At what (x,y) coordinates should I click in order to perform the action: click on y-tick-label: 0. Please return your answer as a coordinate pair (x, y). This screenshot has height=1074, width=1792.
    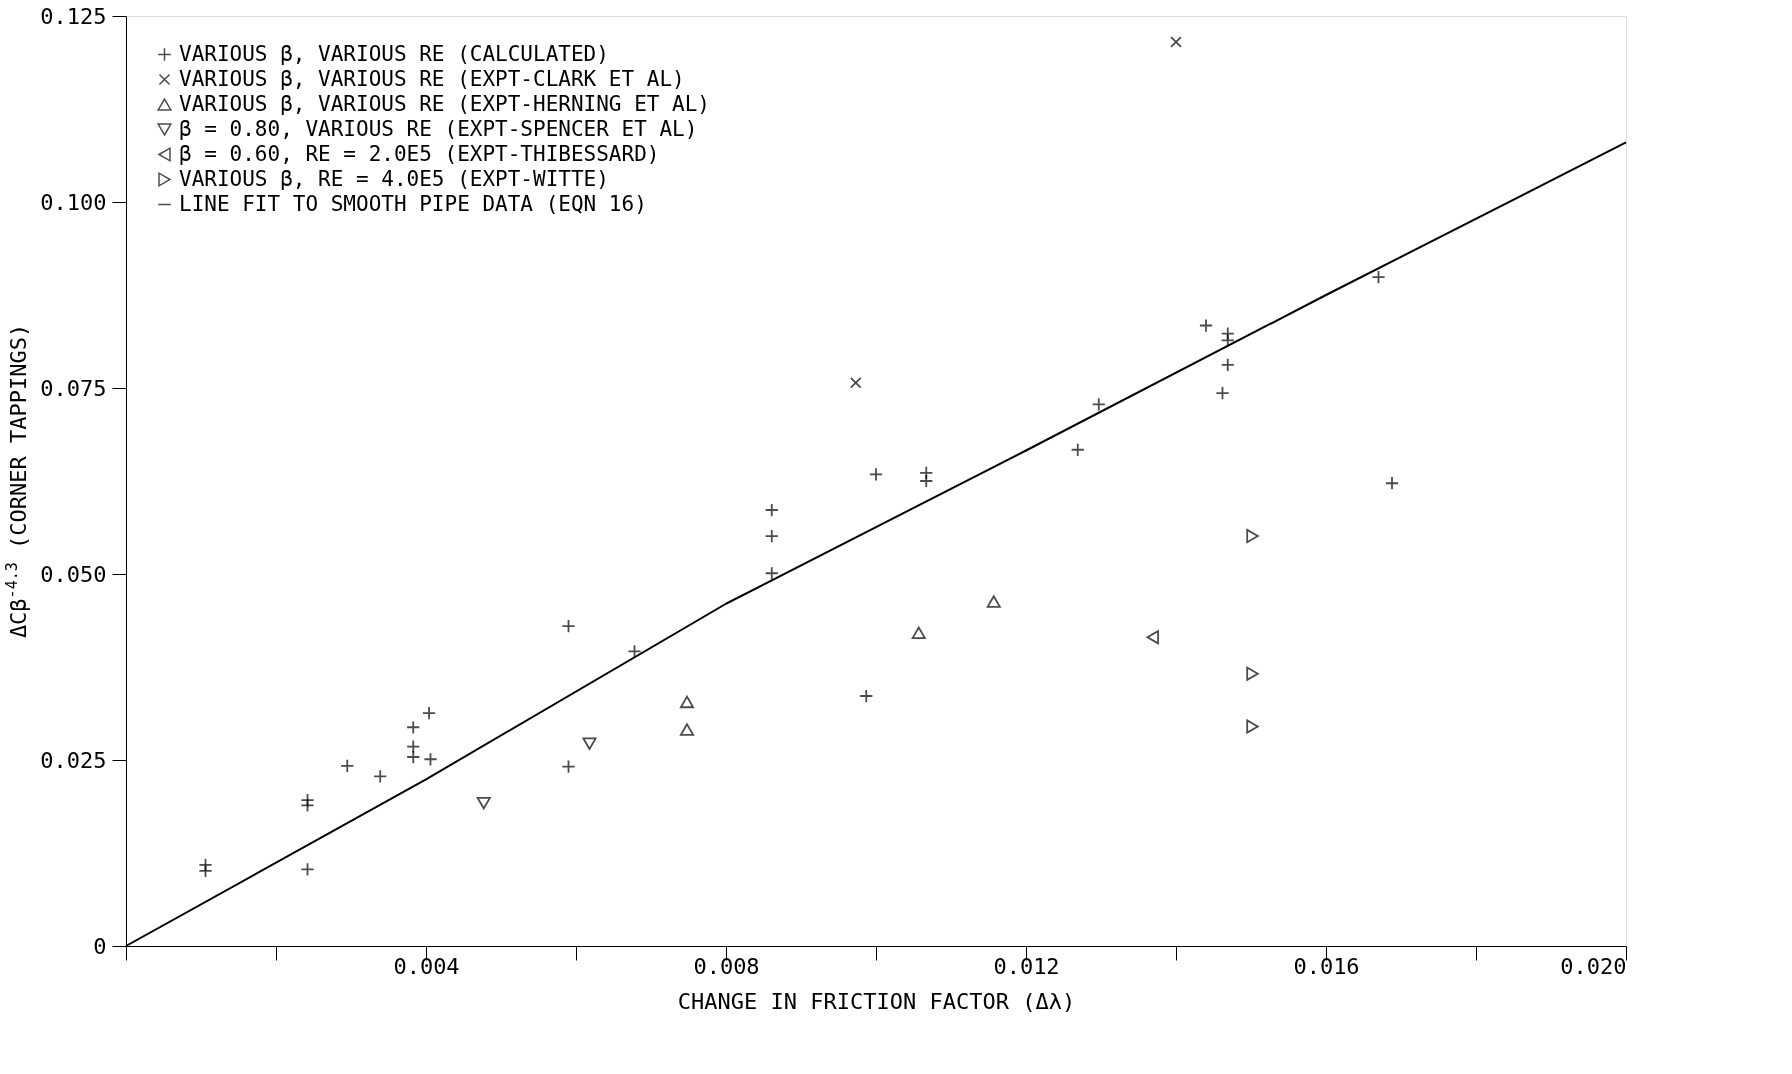
    Looking at the image, I should click on (100, 946).